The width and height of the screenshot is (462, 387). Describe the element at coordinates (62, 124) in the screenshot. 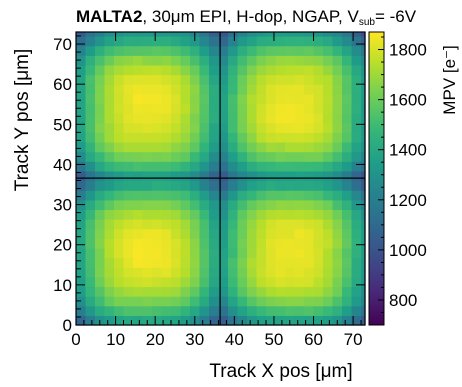

I see `y-tick-label: 50` at that location.